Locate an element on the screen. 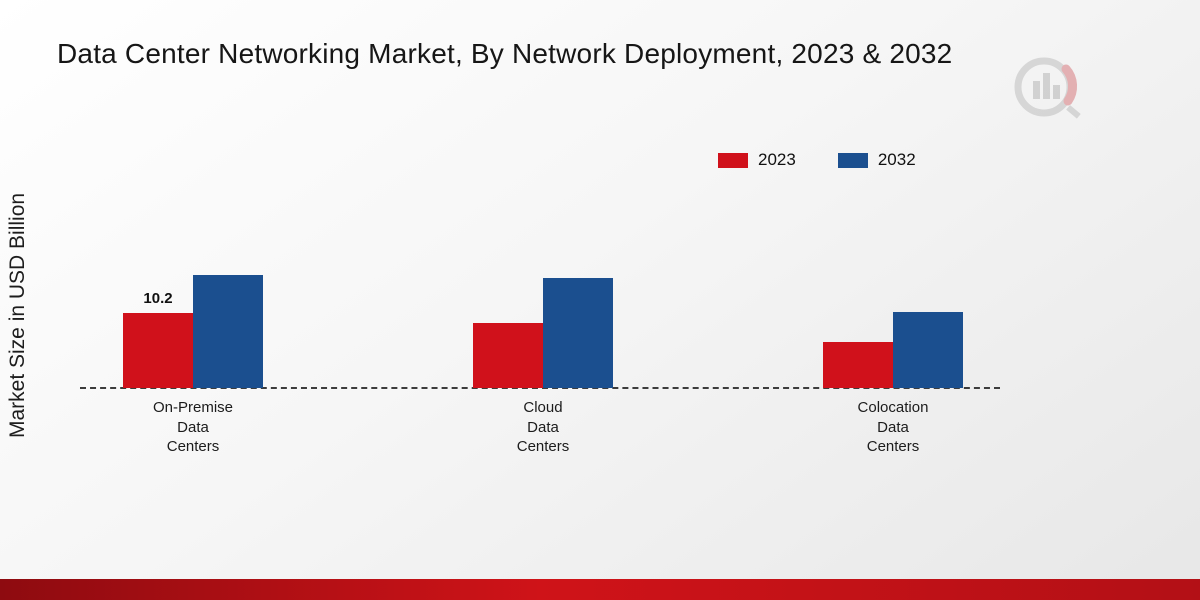  category-label: Cloud Data Centers is located at coordinates (543, 427).